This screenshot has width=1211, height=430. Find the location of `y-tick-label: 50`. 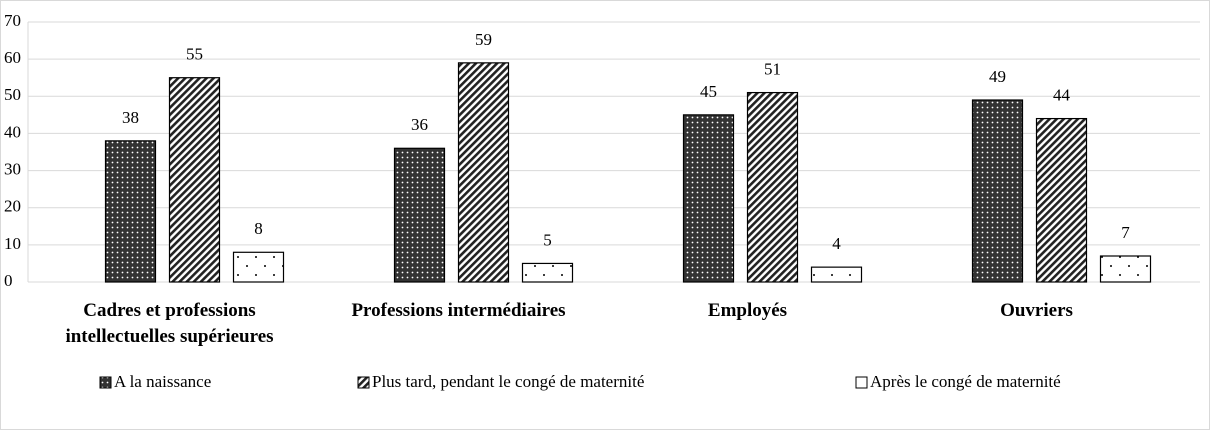

y-tick-label: 50 is located at coordinates (12, 94).